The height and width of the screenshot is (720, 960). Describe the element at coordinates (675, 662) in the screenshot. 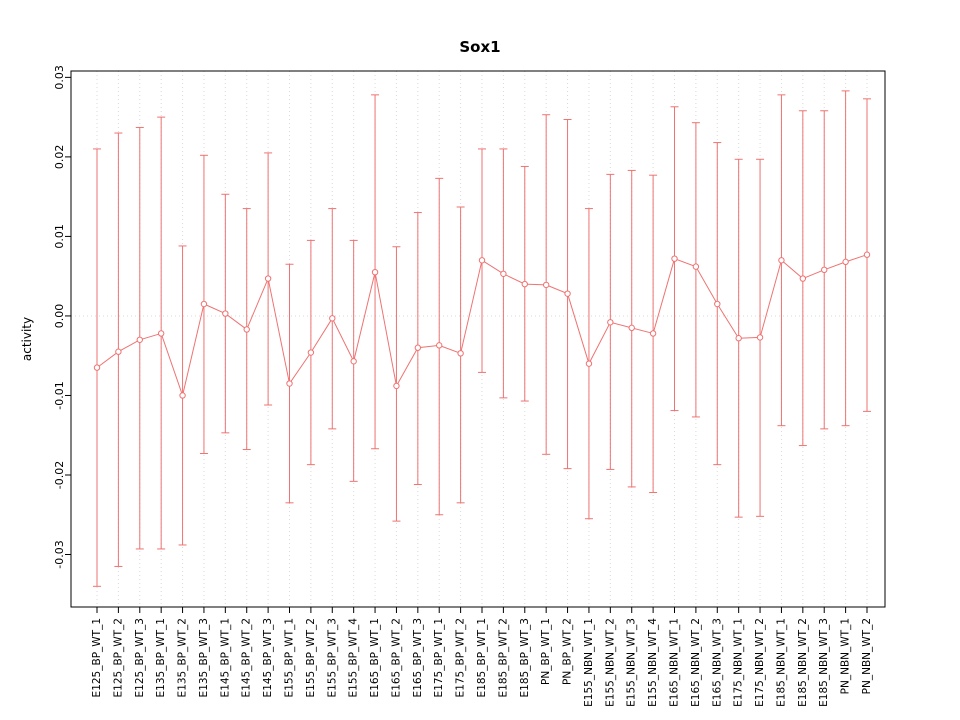

I see `x-tick-label: E165_NBN_WT_1` at that location.